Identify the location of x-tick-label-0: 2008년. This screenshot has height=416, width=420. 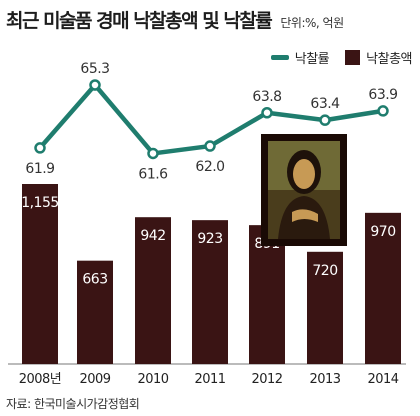
(40, 379).